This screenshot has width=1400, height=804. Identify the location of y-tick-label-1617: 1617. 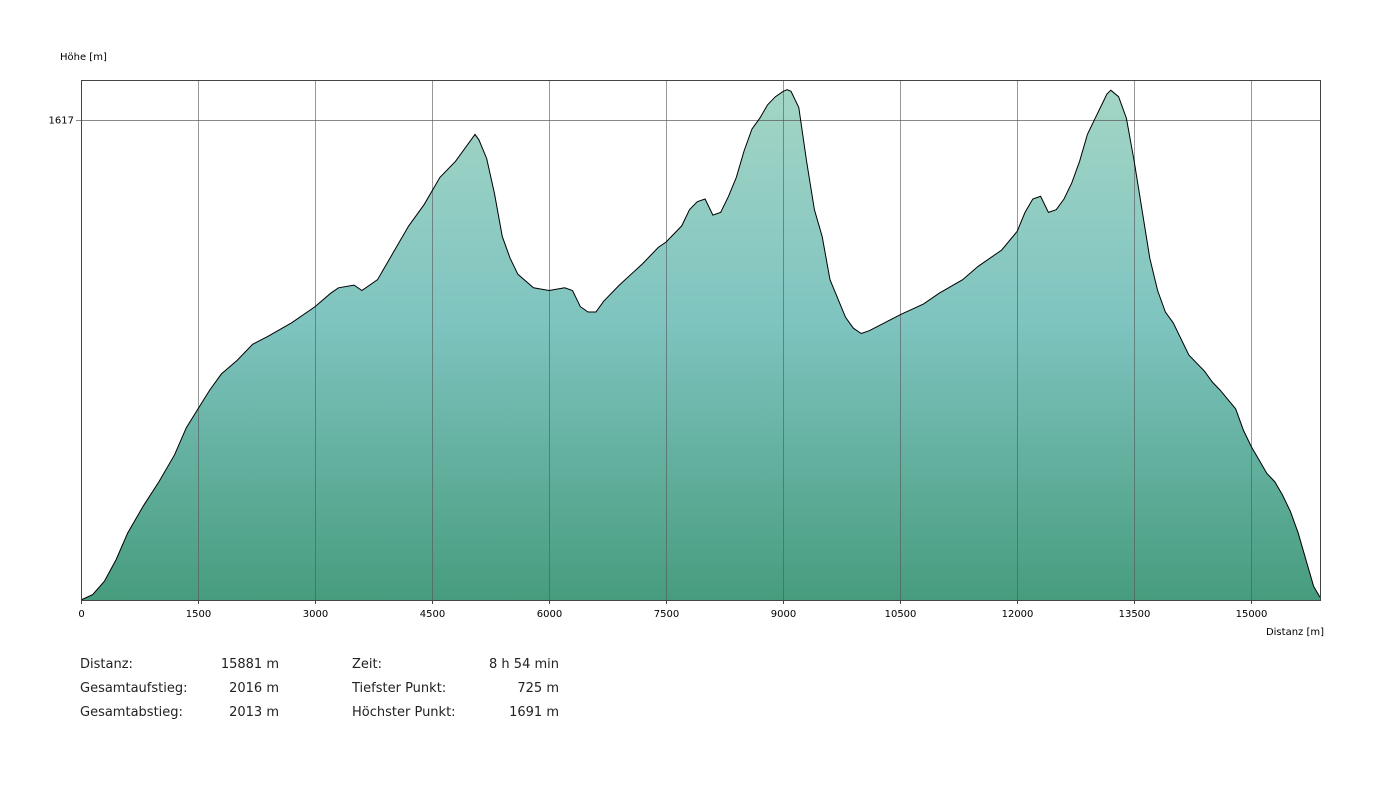
(61, 121).